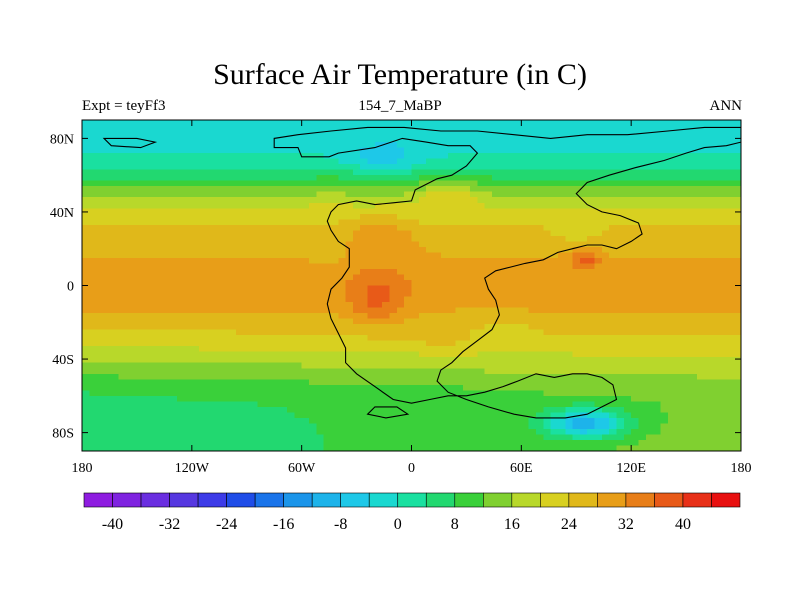 Image resolution: width=800 pixels, height=600 pixels. Describe the element at coordinates (62, 139) in the screenshot. I see `y-tick-label: 80N` at that location.